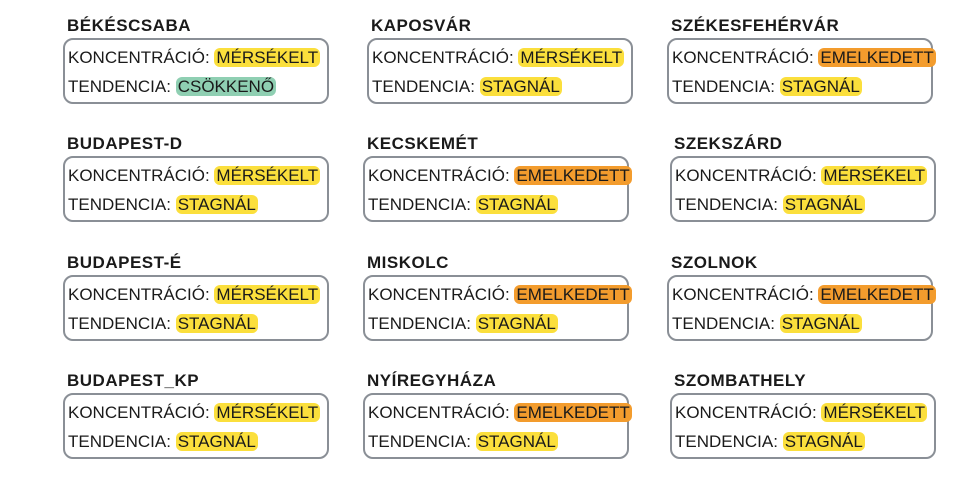 This screenshot has width=974, height=479. Describe the element at coordinates (129, 25) in the screenshot. I see `city-name: BÉKÉSCSABA` at that location.